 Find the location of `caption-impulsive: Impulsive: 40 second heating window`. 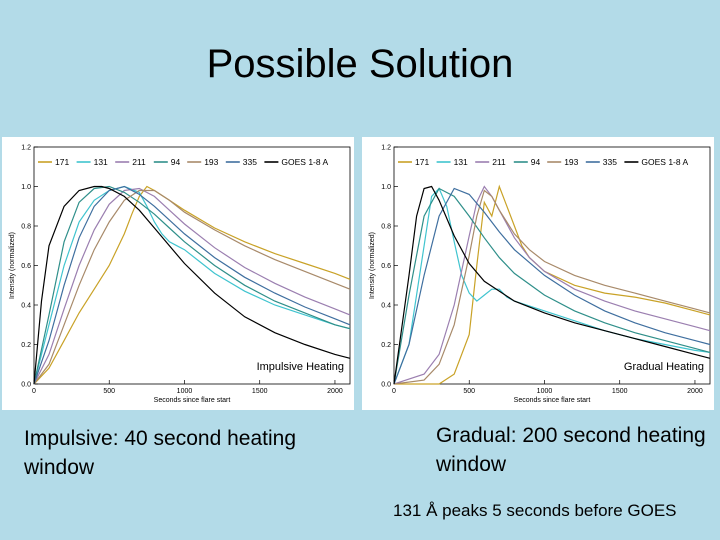

caption-impulsive: Impulsive: 40 second heating window is located at coordinates (160, 453).